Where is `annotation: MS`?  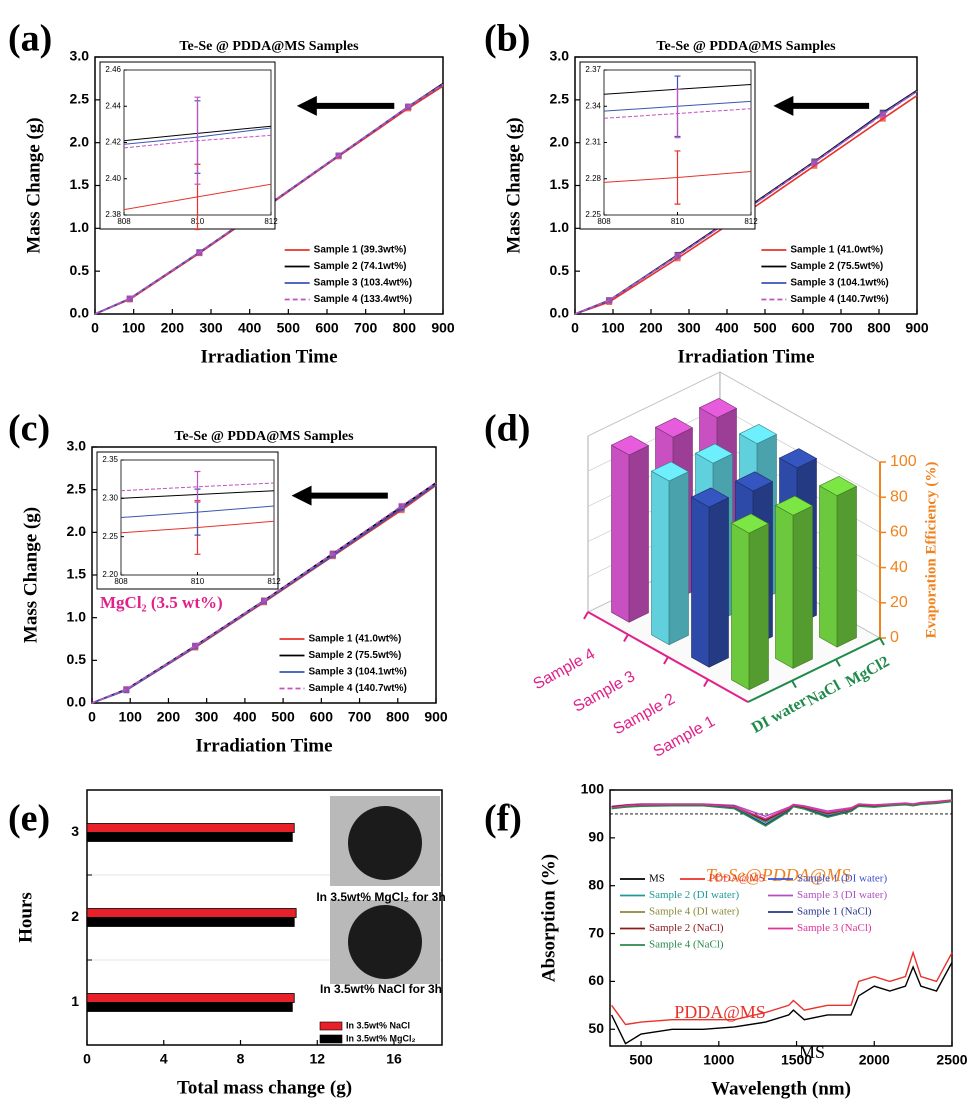 annotation: MS is located at coordinates (812, 1052).